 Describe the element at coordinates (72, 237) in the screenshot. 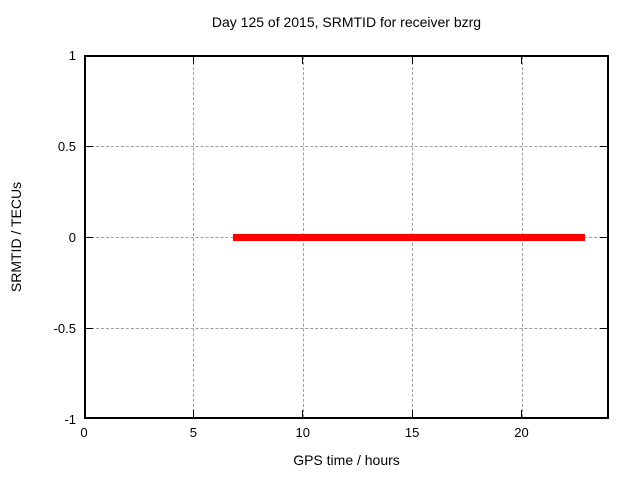

I see `y-tick-label: 0` at that location.